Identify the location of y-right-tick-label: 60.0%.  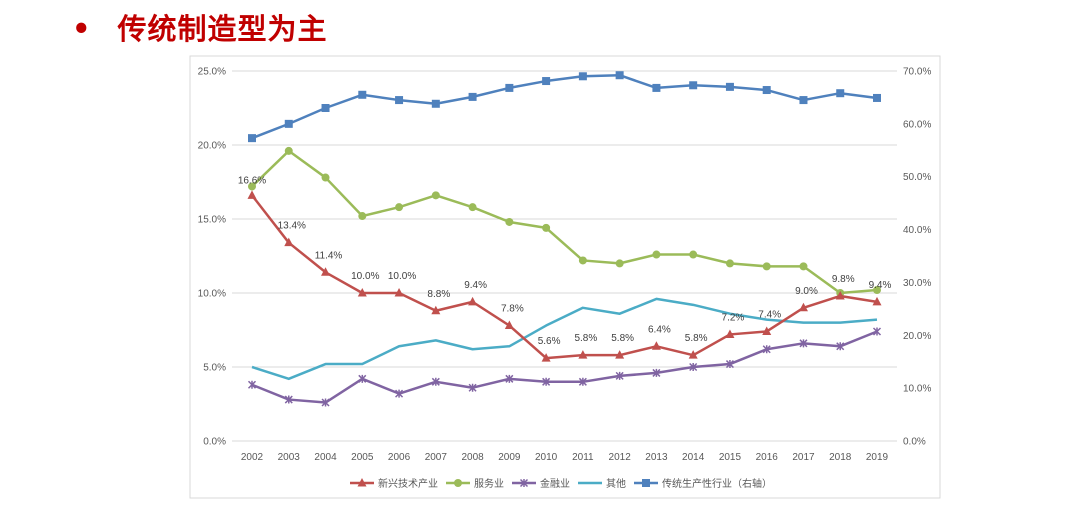
(917, 124).